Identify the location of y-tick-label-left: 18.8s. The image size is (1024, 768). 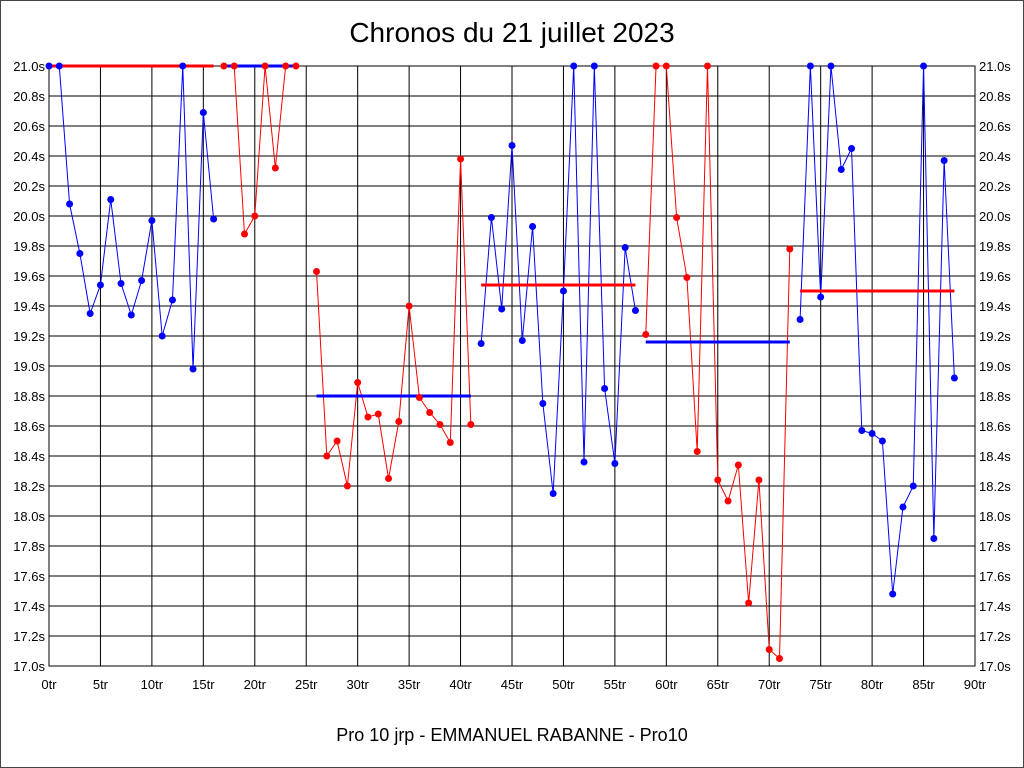
(29, 396).